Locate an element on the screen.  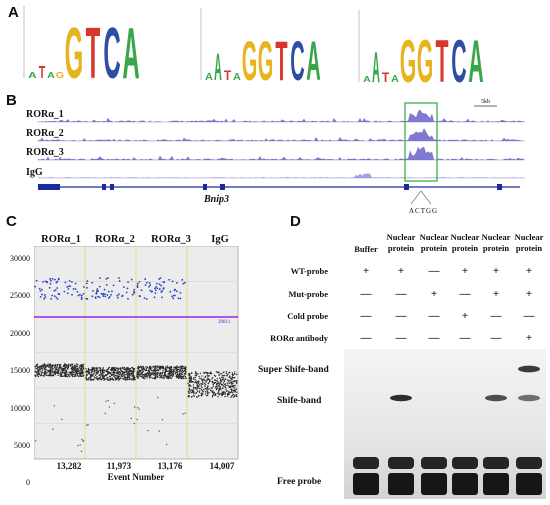
panel-c-label: C is located at coordinates (11, 221).